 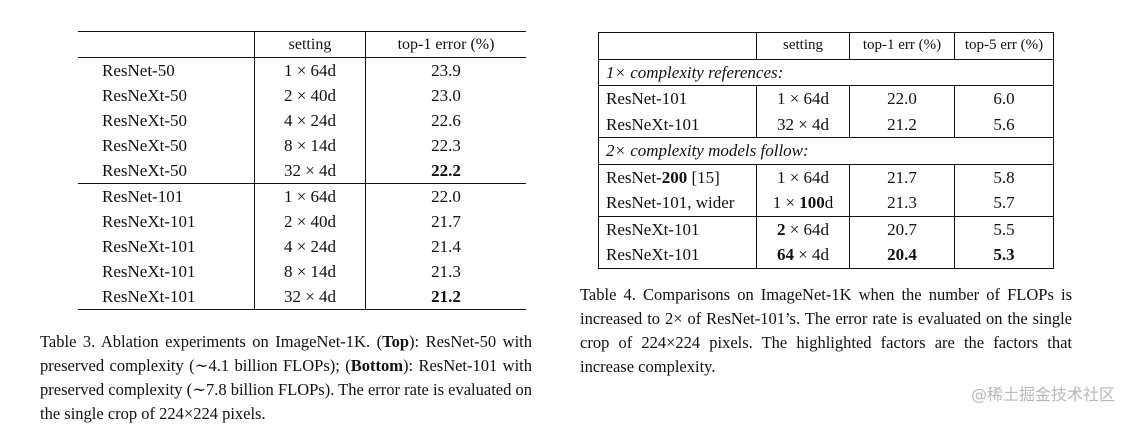 What do you see at coordinates (703, 177) in the screenshot?
I see `model-text: [15]` at bounding box center [703, 177].